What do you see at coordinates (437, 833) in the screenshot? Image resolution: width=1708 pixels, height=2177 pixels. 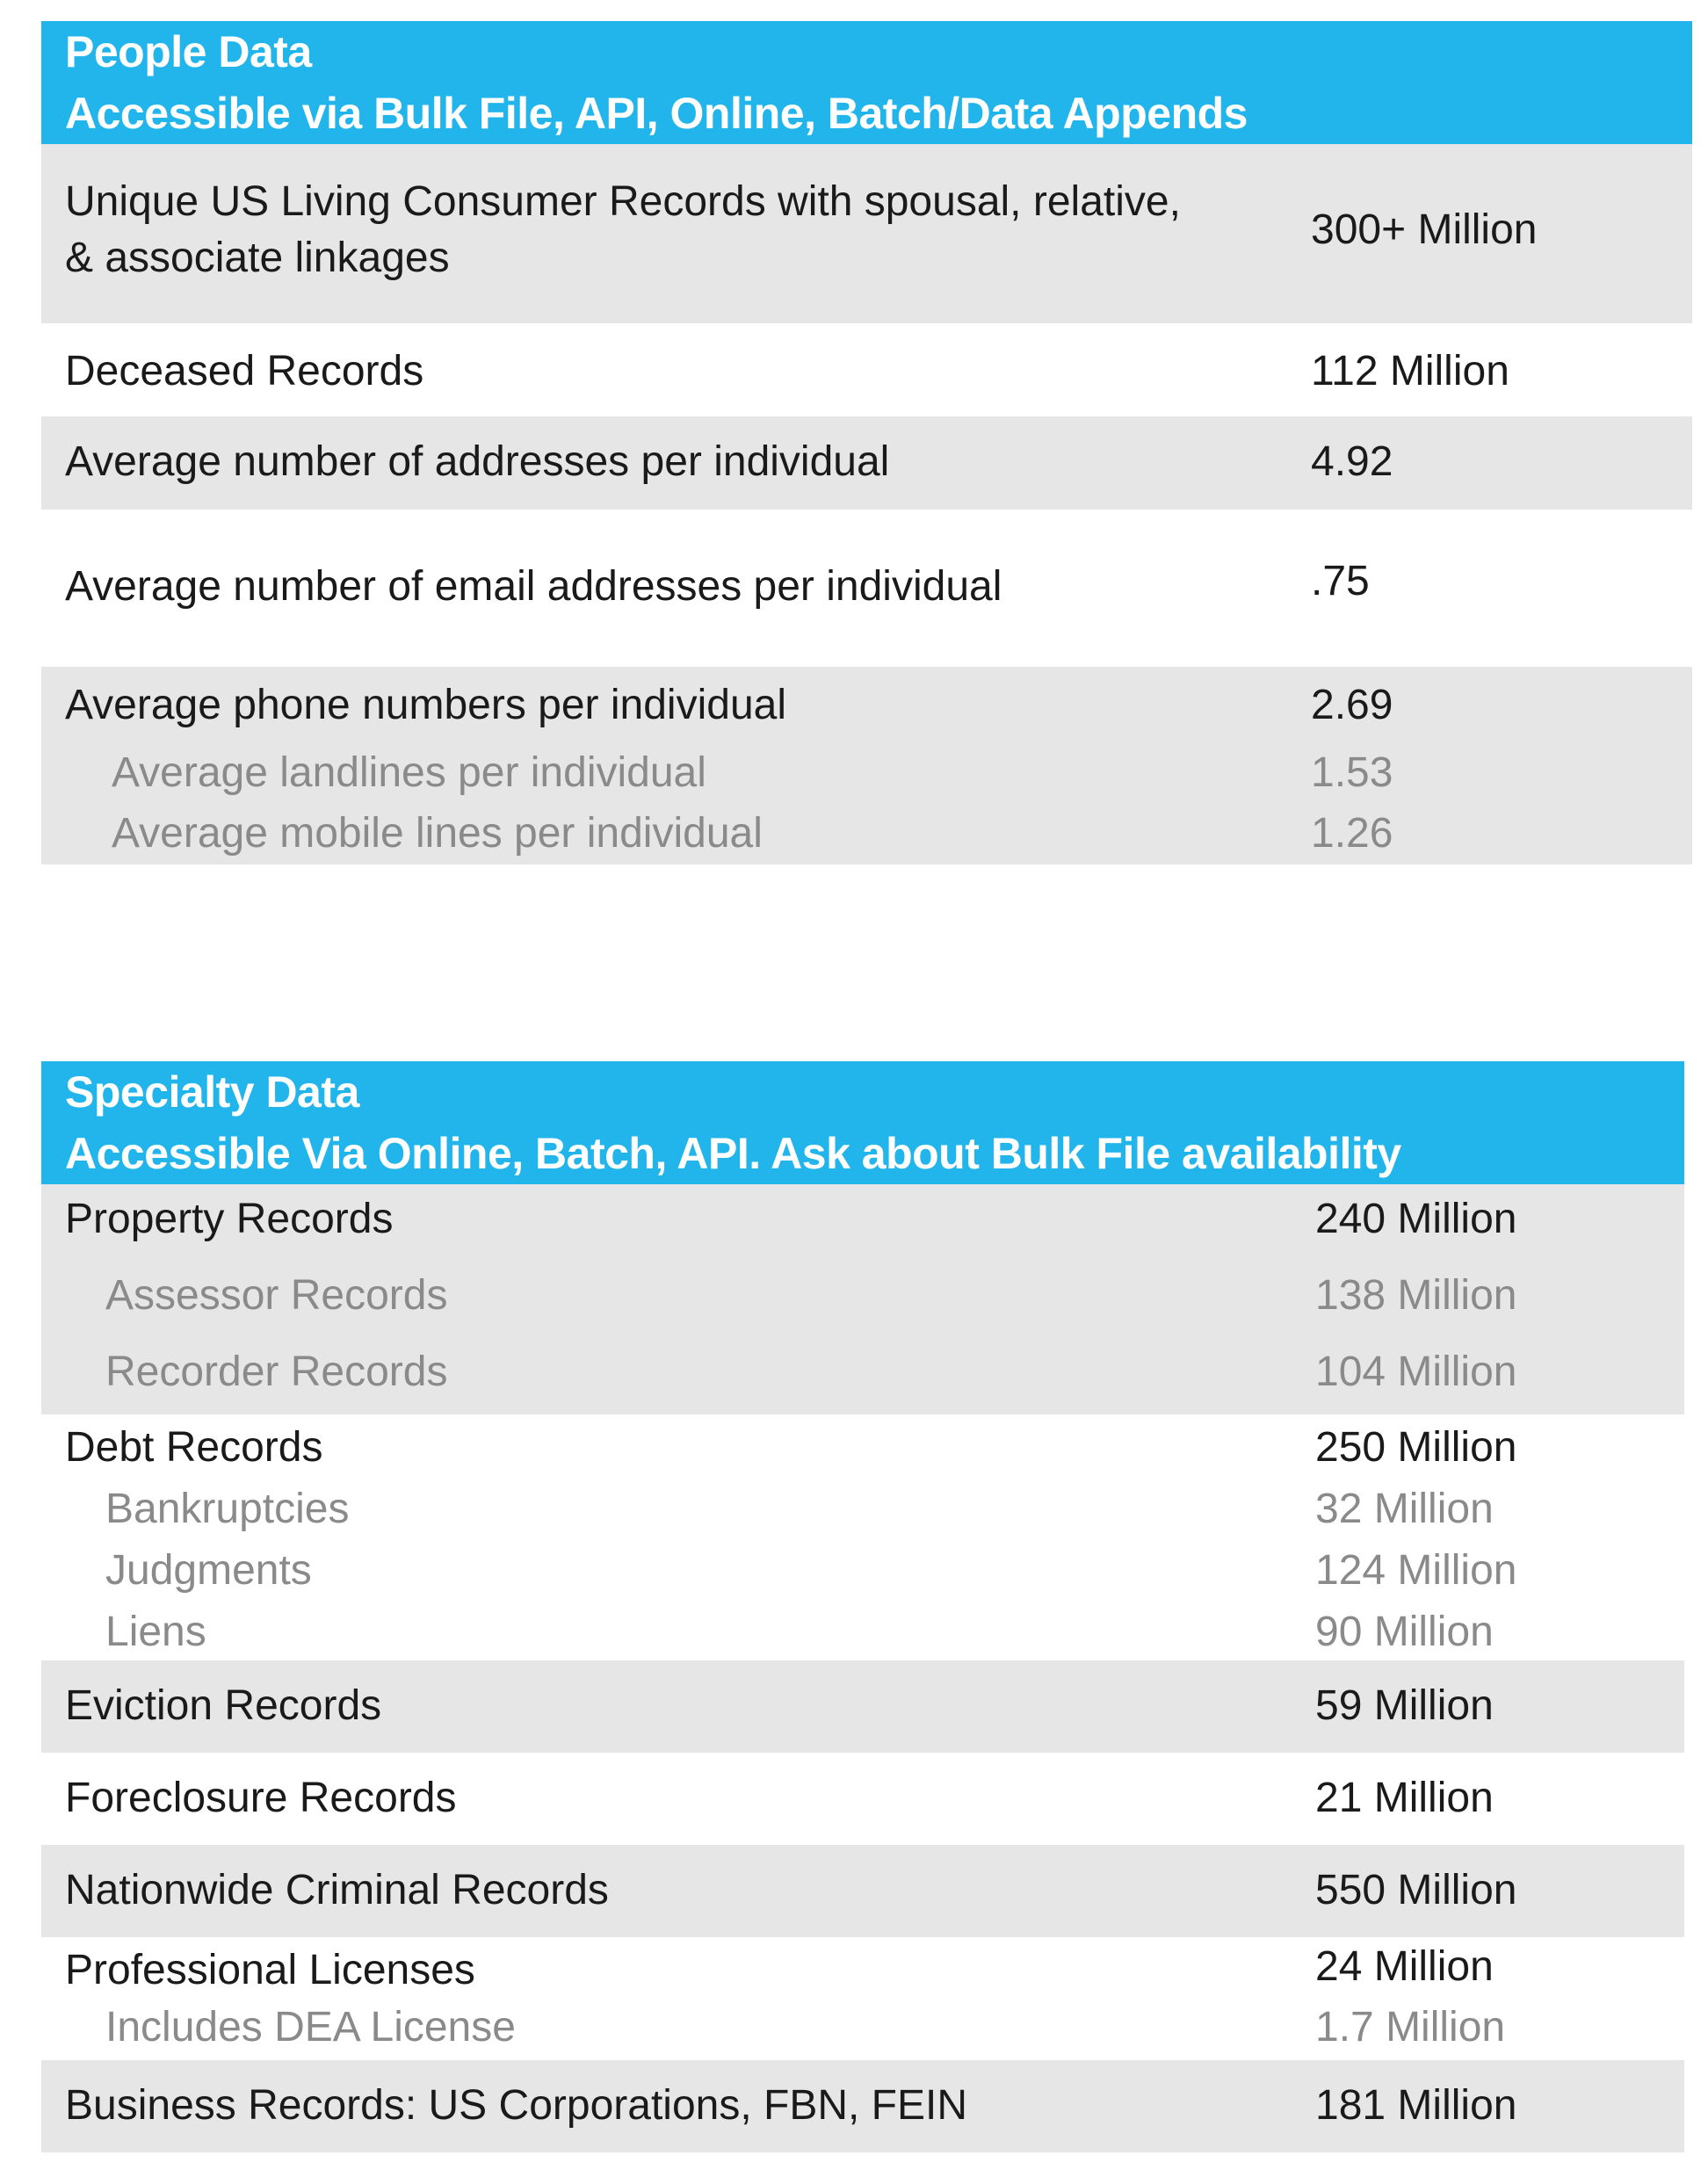 I see `sub-row-label: Average mobile lines per individual` at bounding box center [437, 833].